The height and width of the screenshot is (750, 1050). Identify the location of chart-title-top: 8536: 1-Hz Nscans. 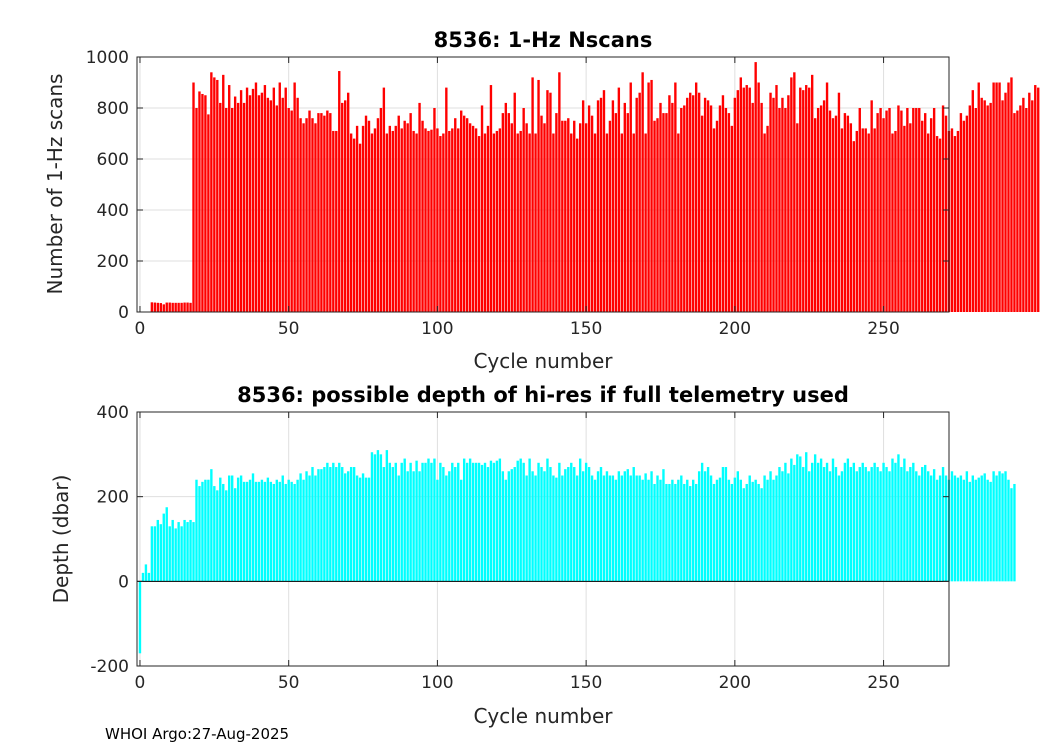
(543, 40).